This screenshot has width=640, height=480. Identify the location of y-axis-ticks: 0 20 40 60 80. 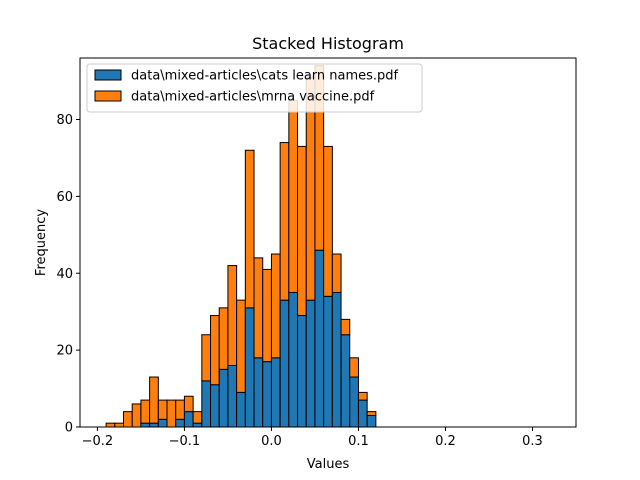
(68, 274).